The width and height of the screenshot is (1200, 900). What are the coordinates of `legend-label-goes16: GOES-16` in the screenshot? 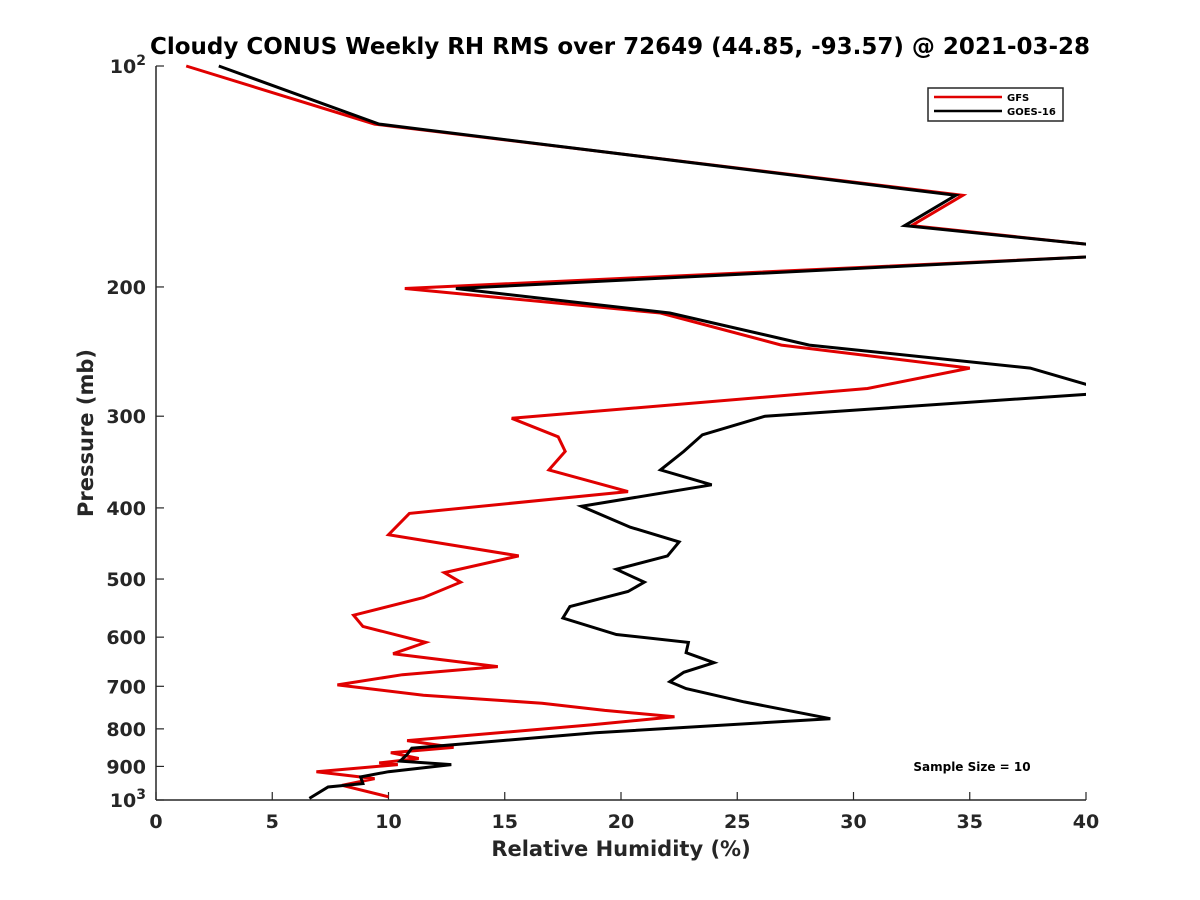 It's located at (1031, 112).